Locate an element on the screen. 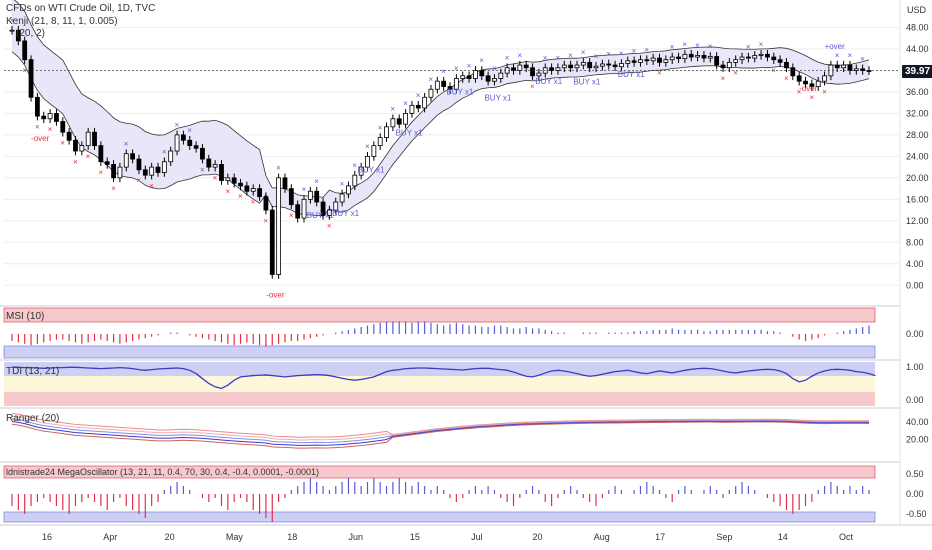 The height and width of the screenshot is (550, 932). y-tick-label: 8.00 is located at coordinates (915, 242).